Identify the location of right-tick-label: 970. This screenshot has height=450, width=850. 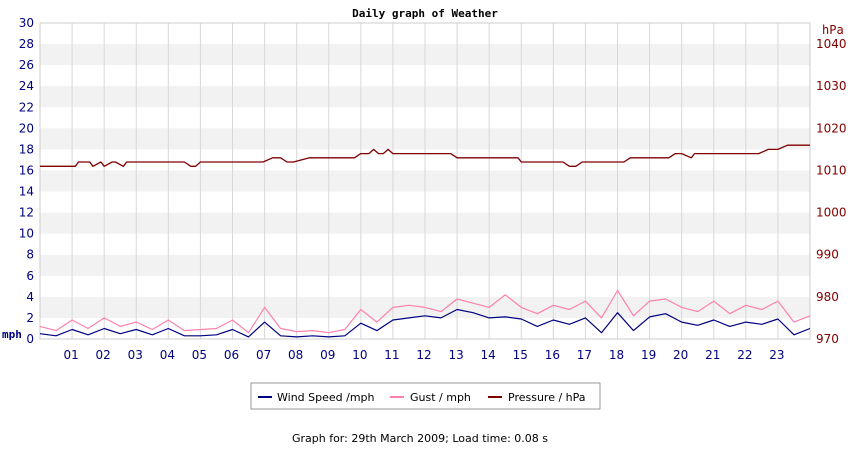
(827, 339).